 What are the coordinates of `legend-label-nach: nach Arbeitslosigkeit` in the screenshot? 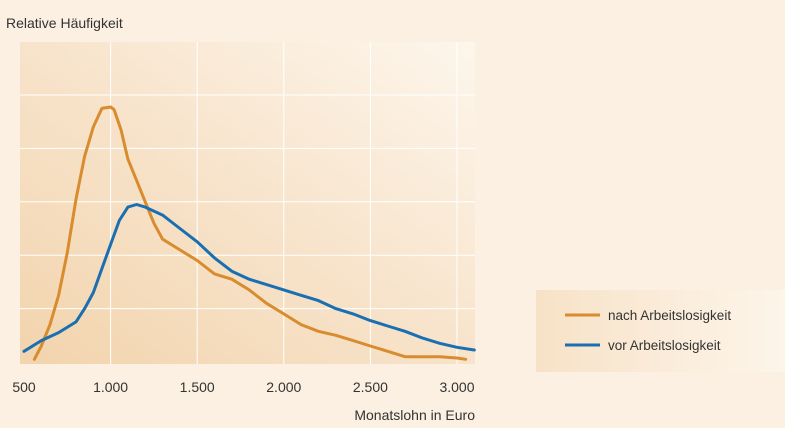 It's located at (669, 315).